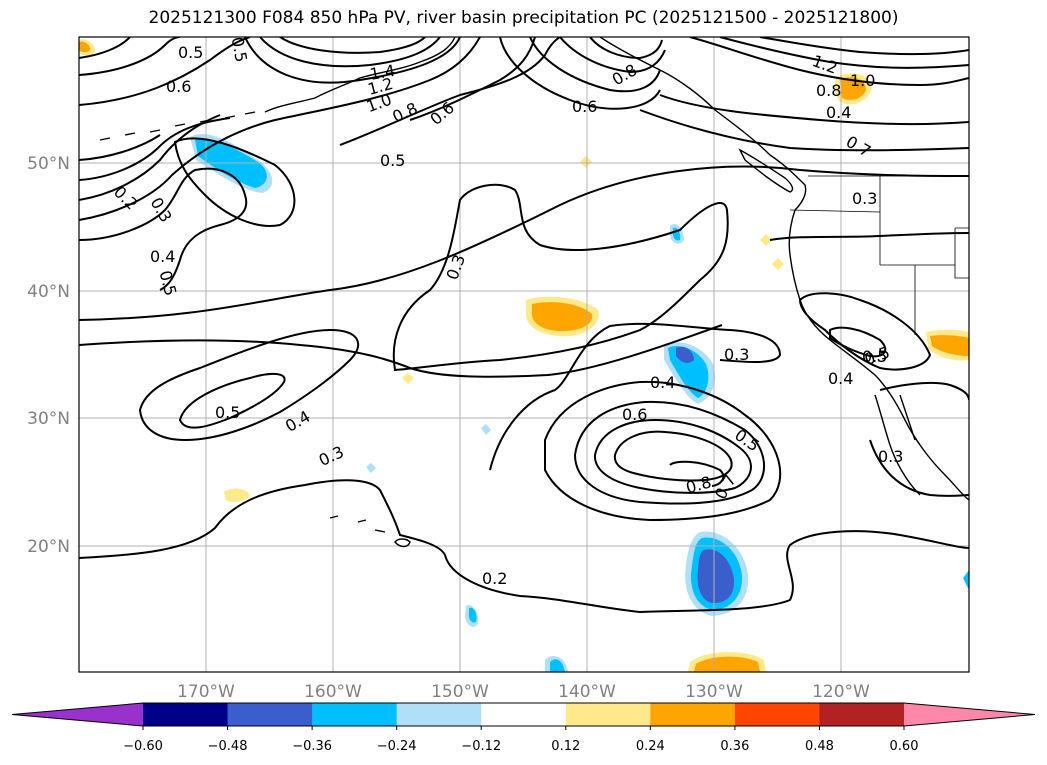 This screenshot has width=1047, height=765. Describe the element at coordinates (494, 578) in the screenshot. I see `contour-label: 0.2` at that location.